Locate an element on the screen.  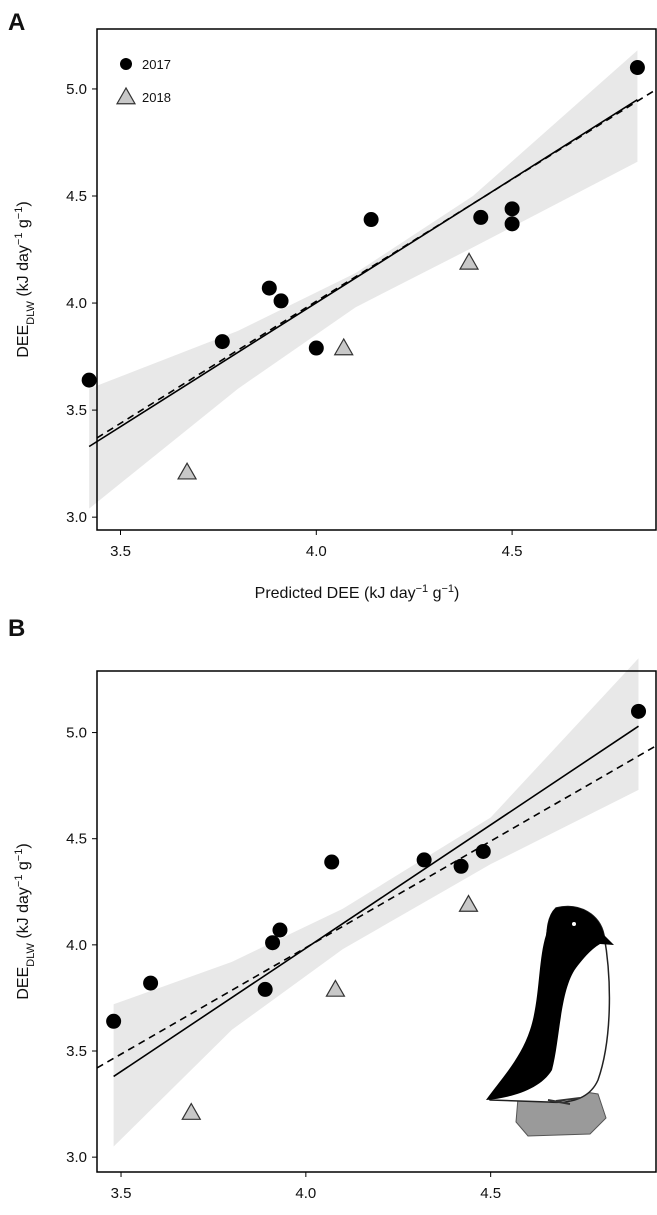
x-axis-label: Predicted DEE (kJ day−1 g−1) is located at coordinates (357, 592).